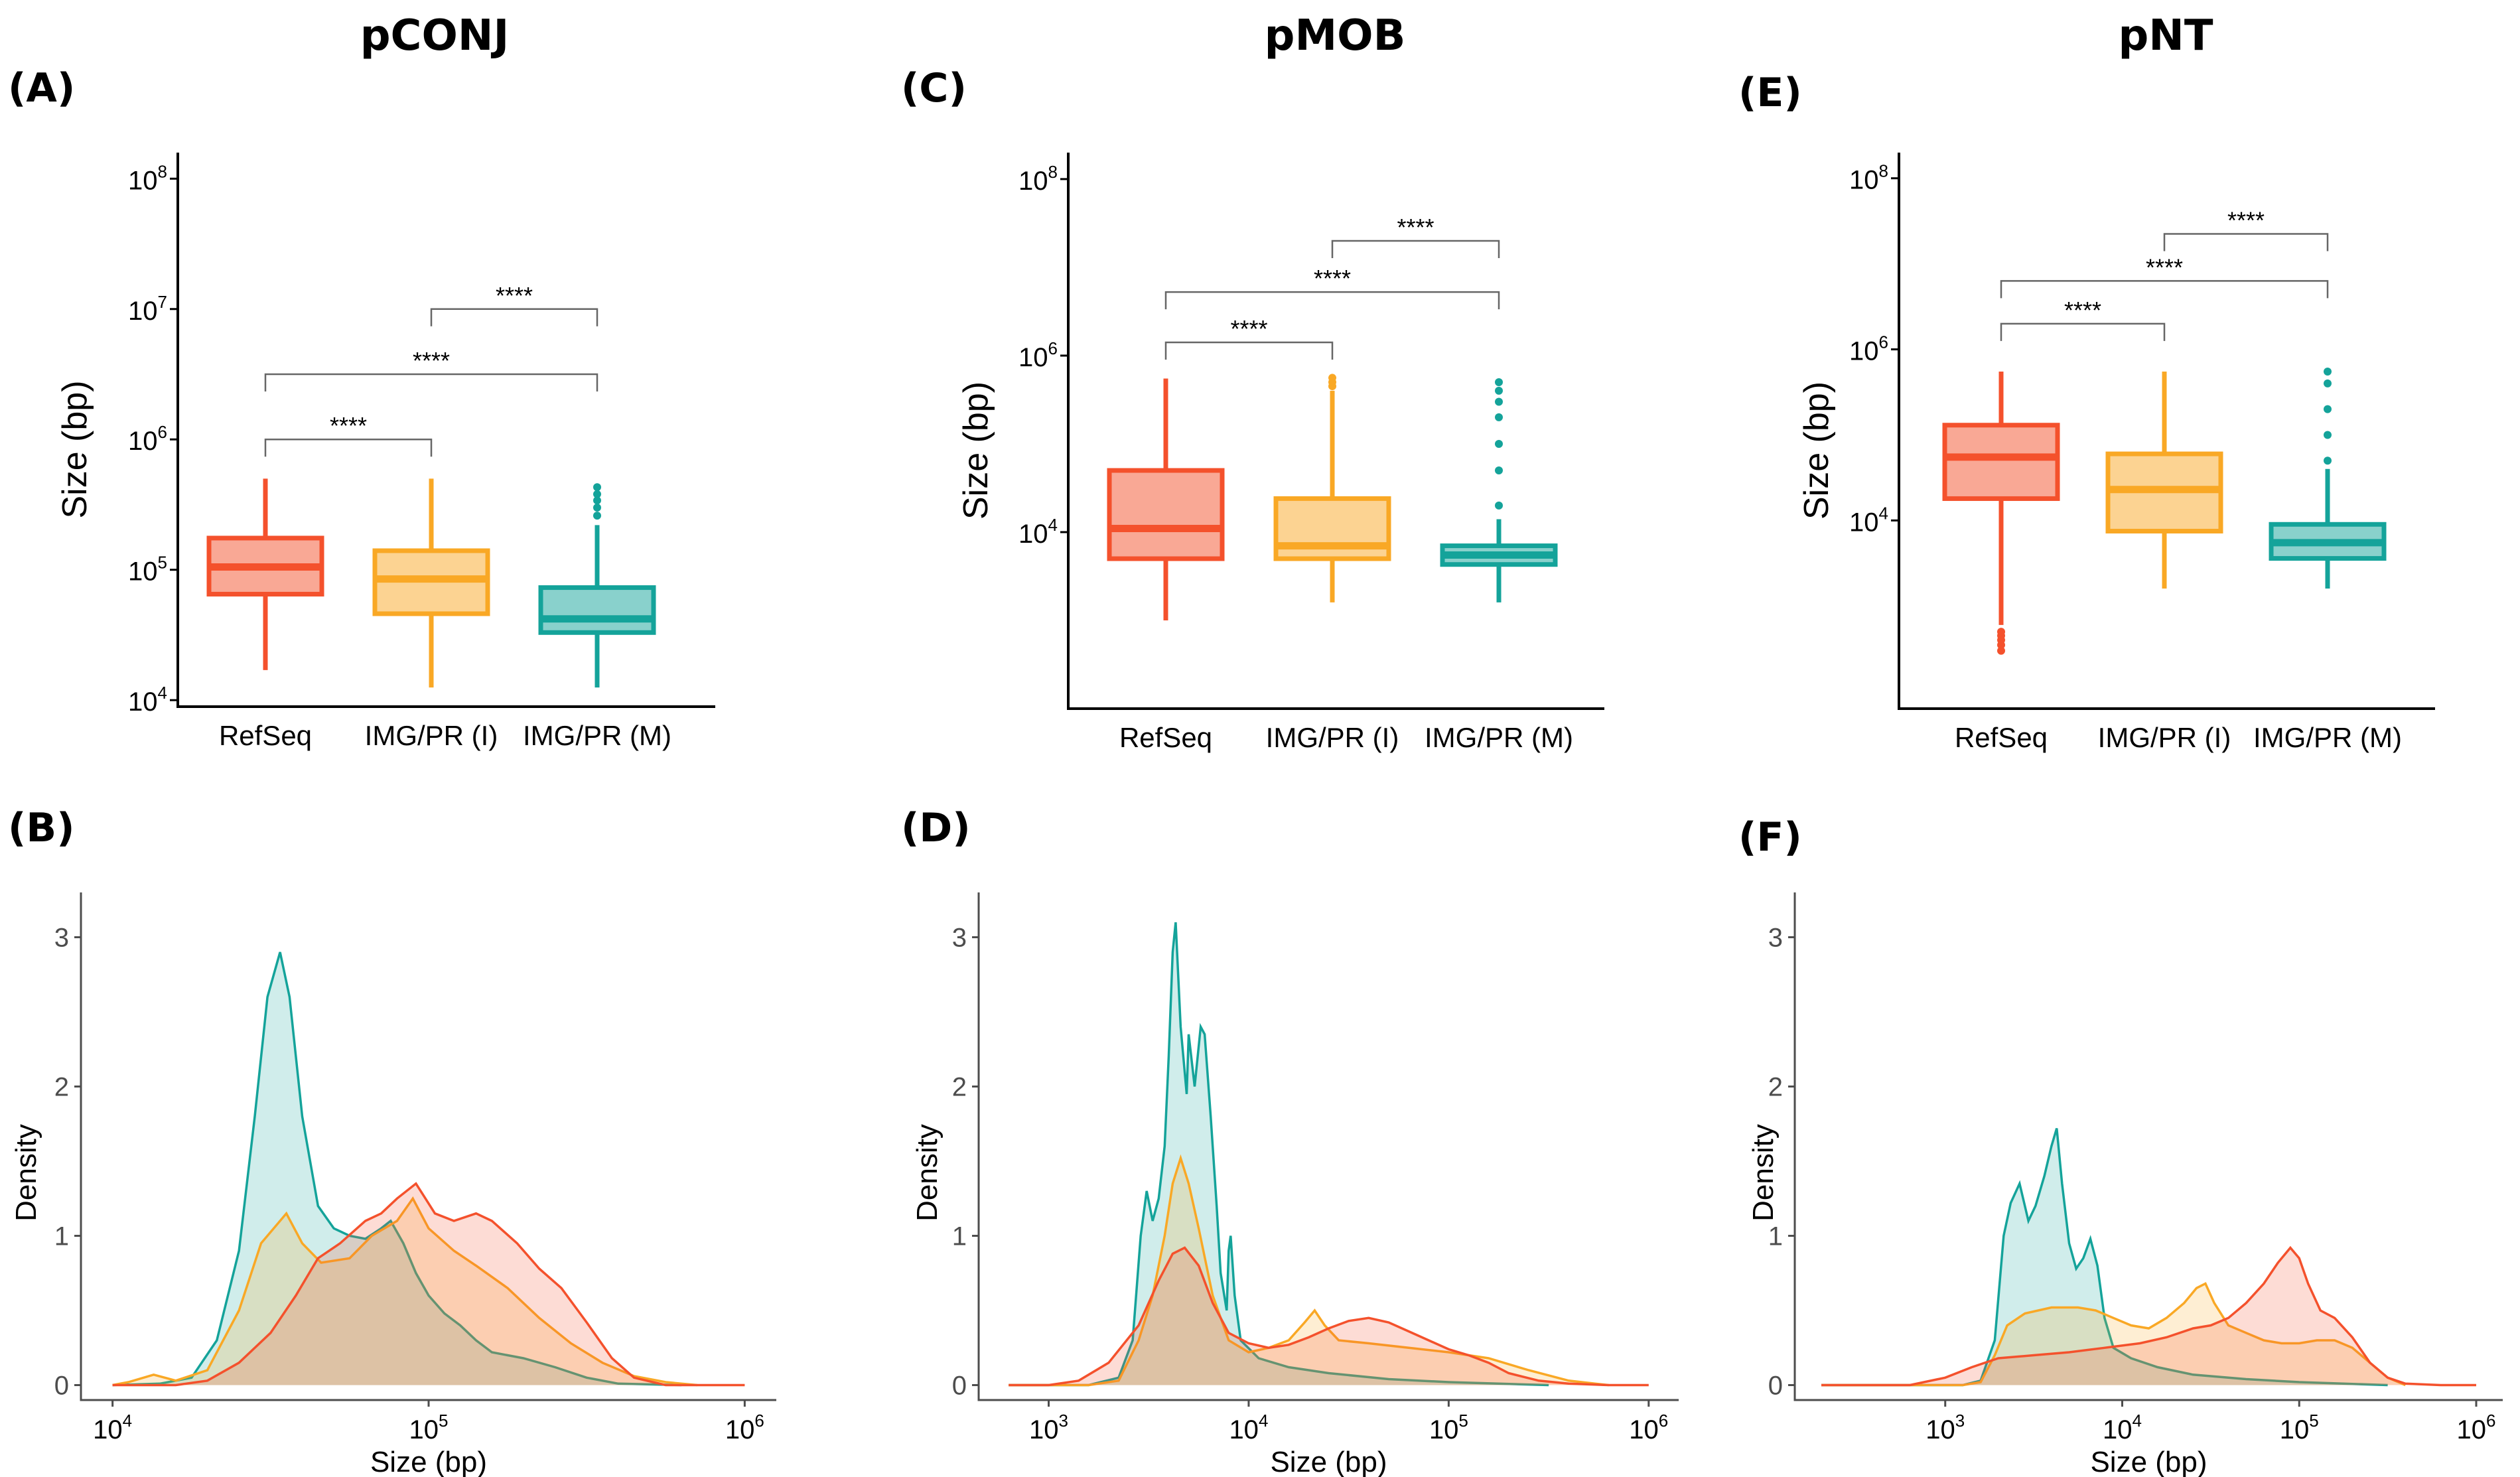 The width and height of the screenshot is (2520, 1477). What do you see at coordinates (41, 88) in the screenshot?
I see `panel-letter-a: (A)` at bounding box center [41, 88].